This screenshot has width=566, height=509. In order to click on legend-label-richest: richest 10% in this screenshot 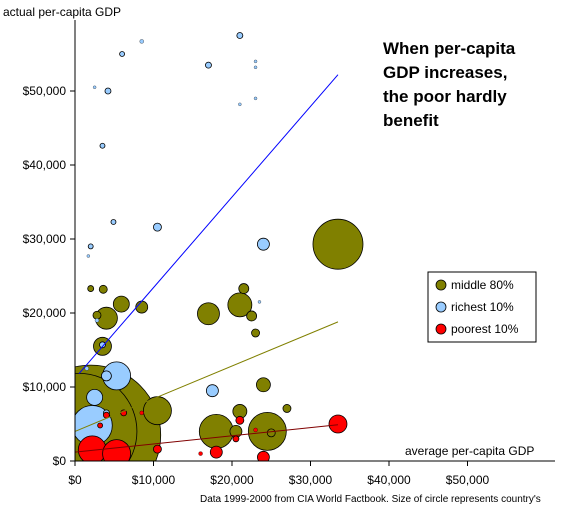, I will do `click(482, 307)`.